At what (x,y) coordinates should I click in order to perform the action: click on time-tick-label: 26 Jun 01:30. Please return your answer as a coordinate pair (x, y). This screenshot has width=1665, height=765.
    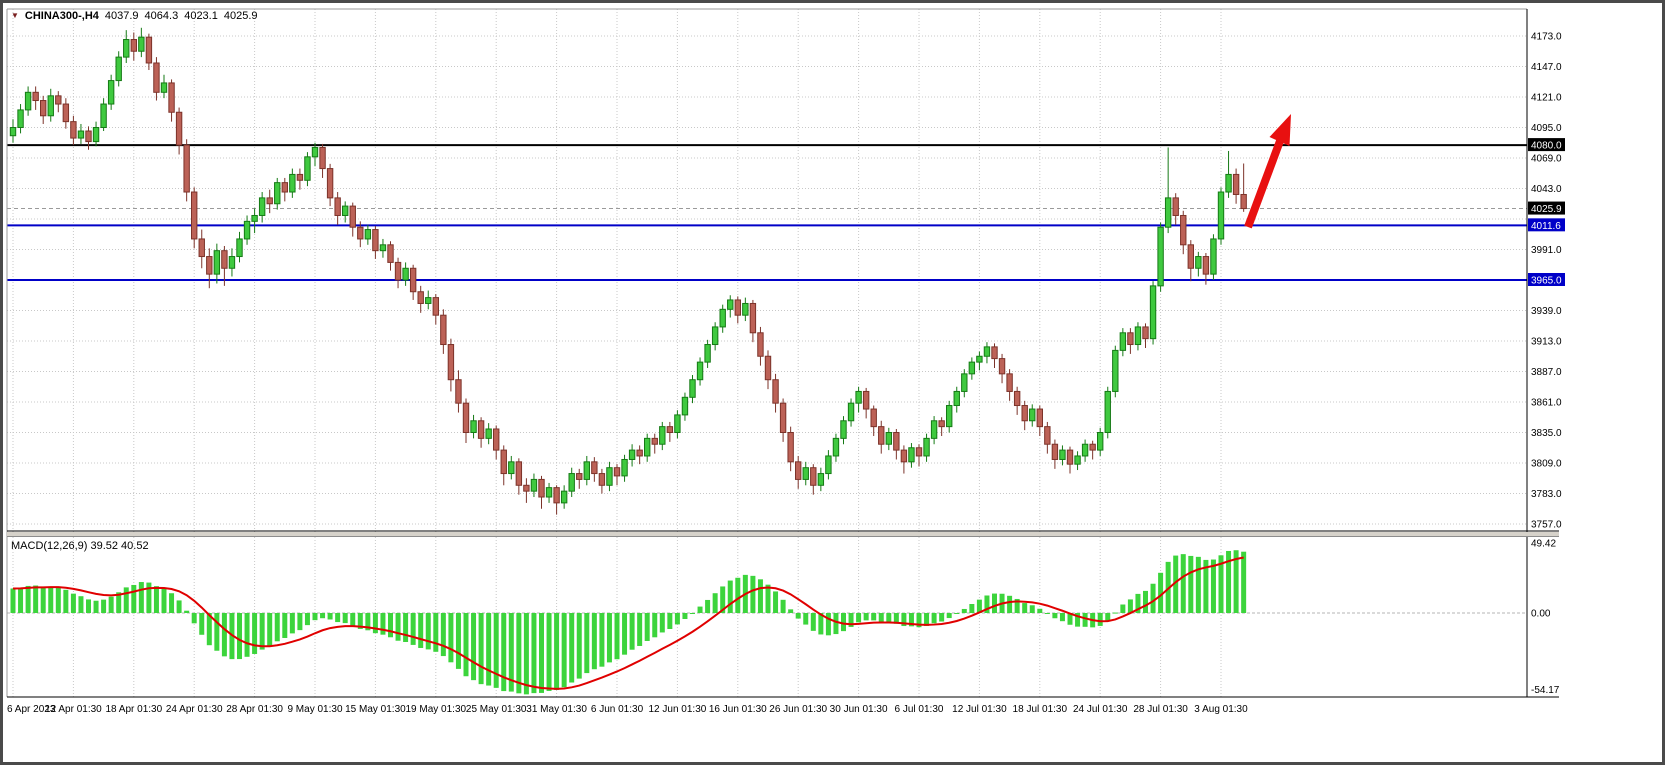
    Looking at the image, I should click on (798, 709).